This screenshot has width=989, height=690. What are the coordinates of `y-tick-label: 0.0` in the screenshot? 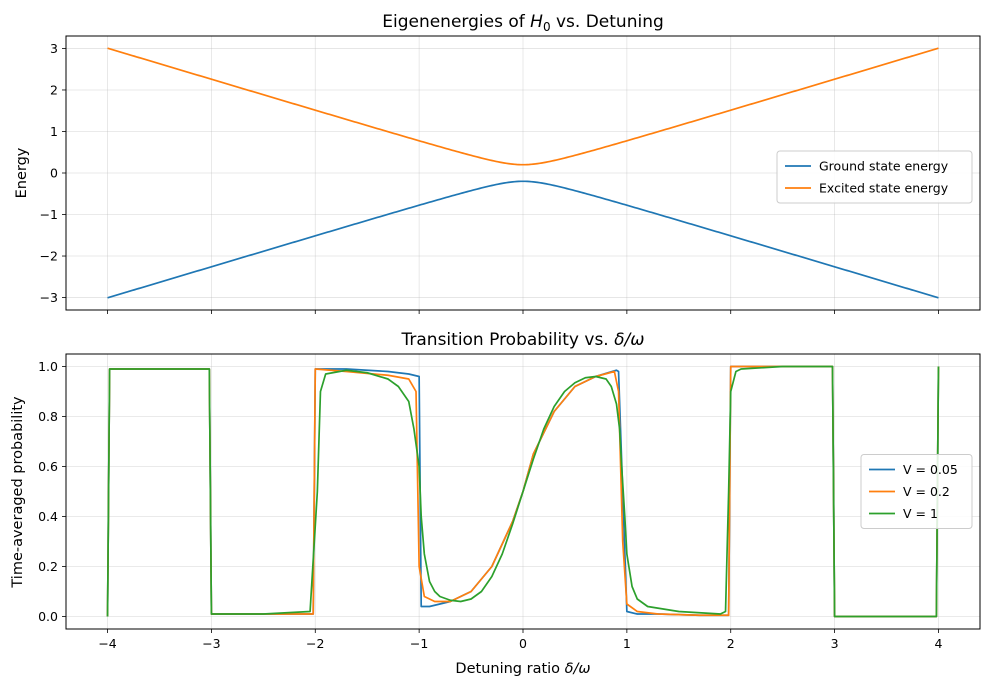 It's located at (48, 616).